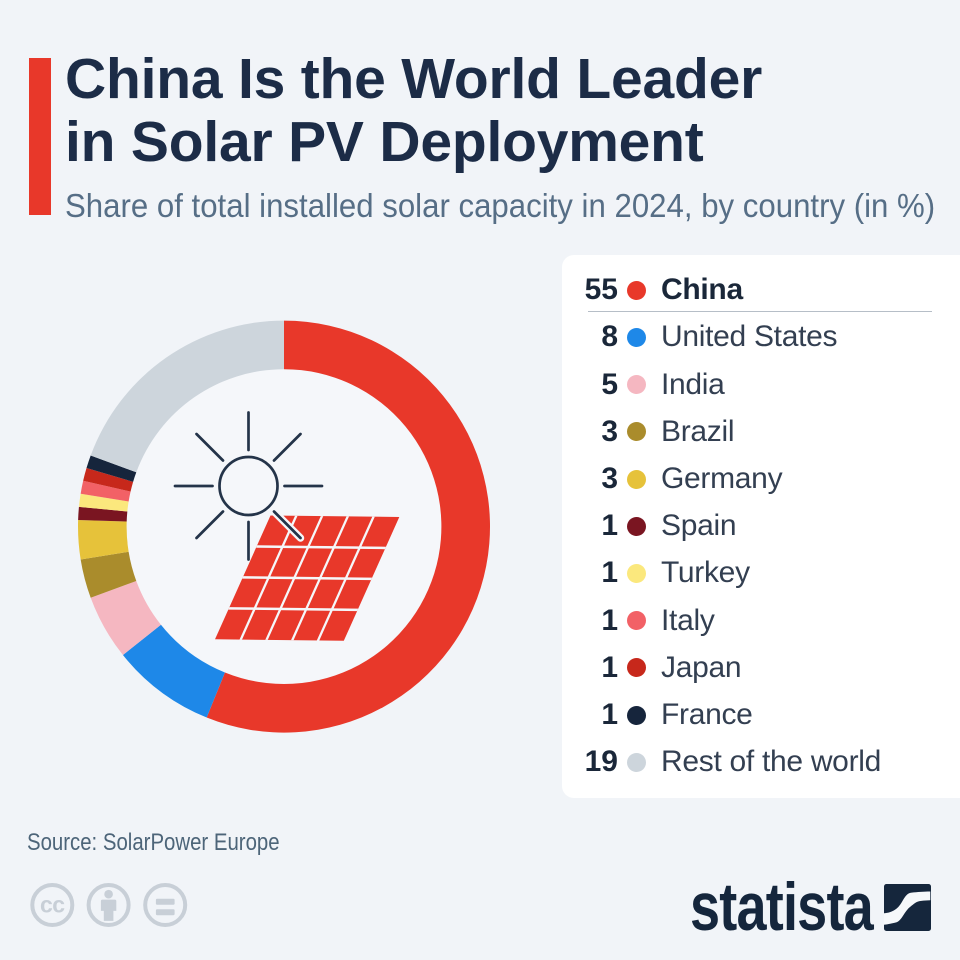 Image resolution: width=960 pixels, height=960 pixels. I want to click on svg-text: cc, so click(52, 905).